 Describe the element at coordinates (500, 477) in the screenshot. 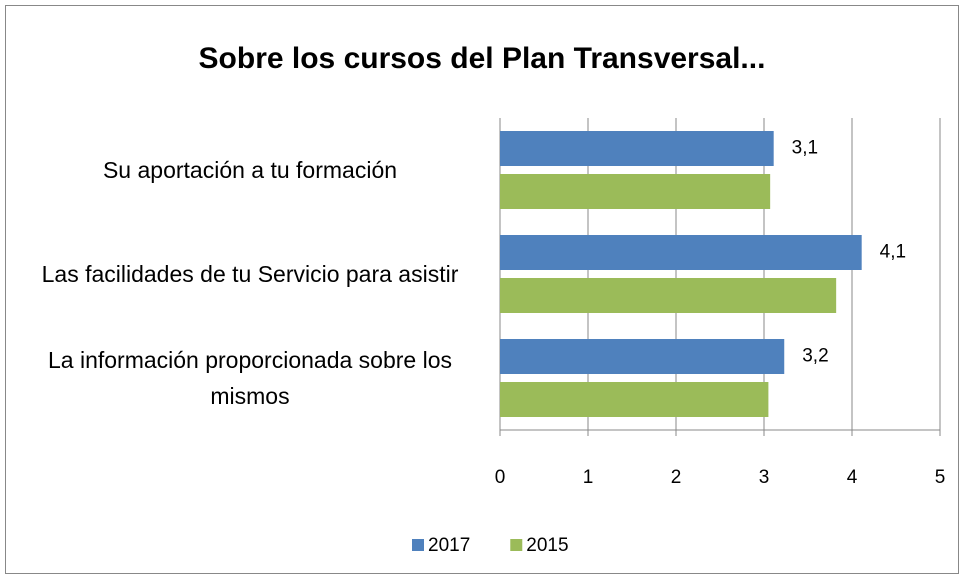

I see `x-tick-label: 0` at that location.